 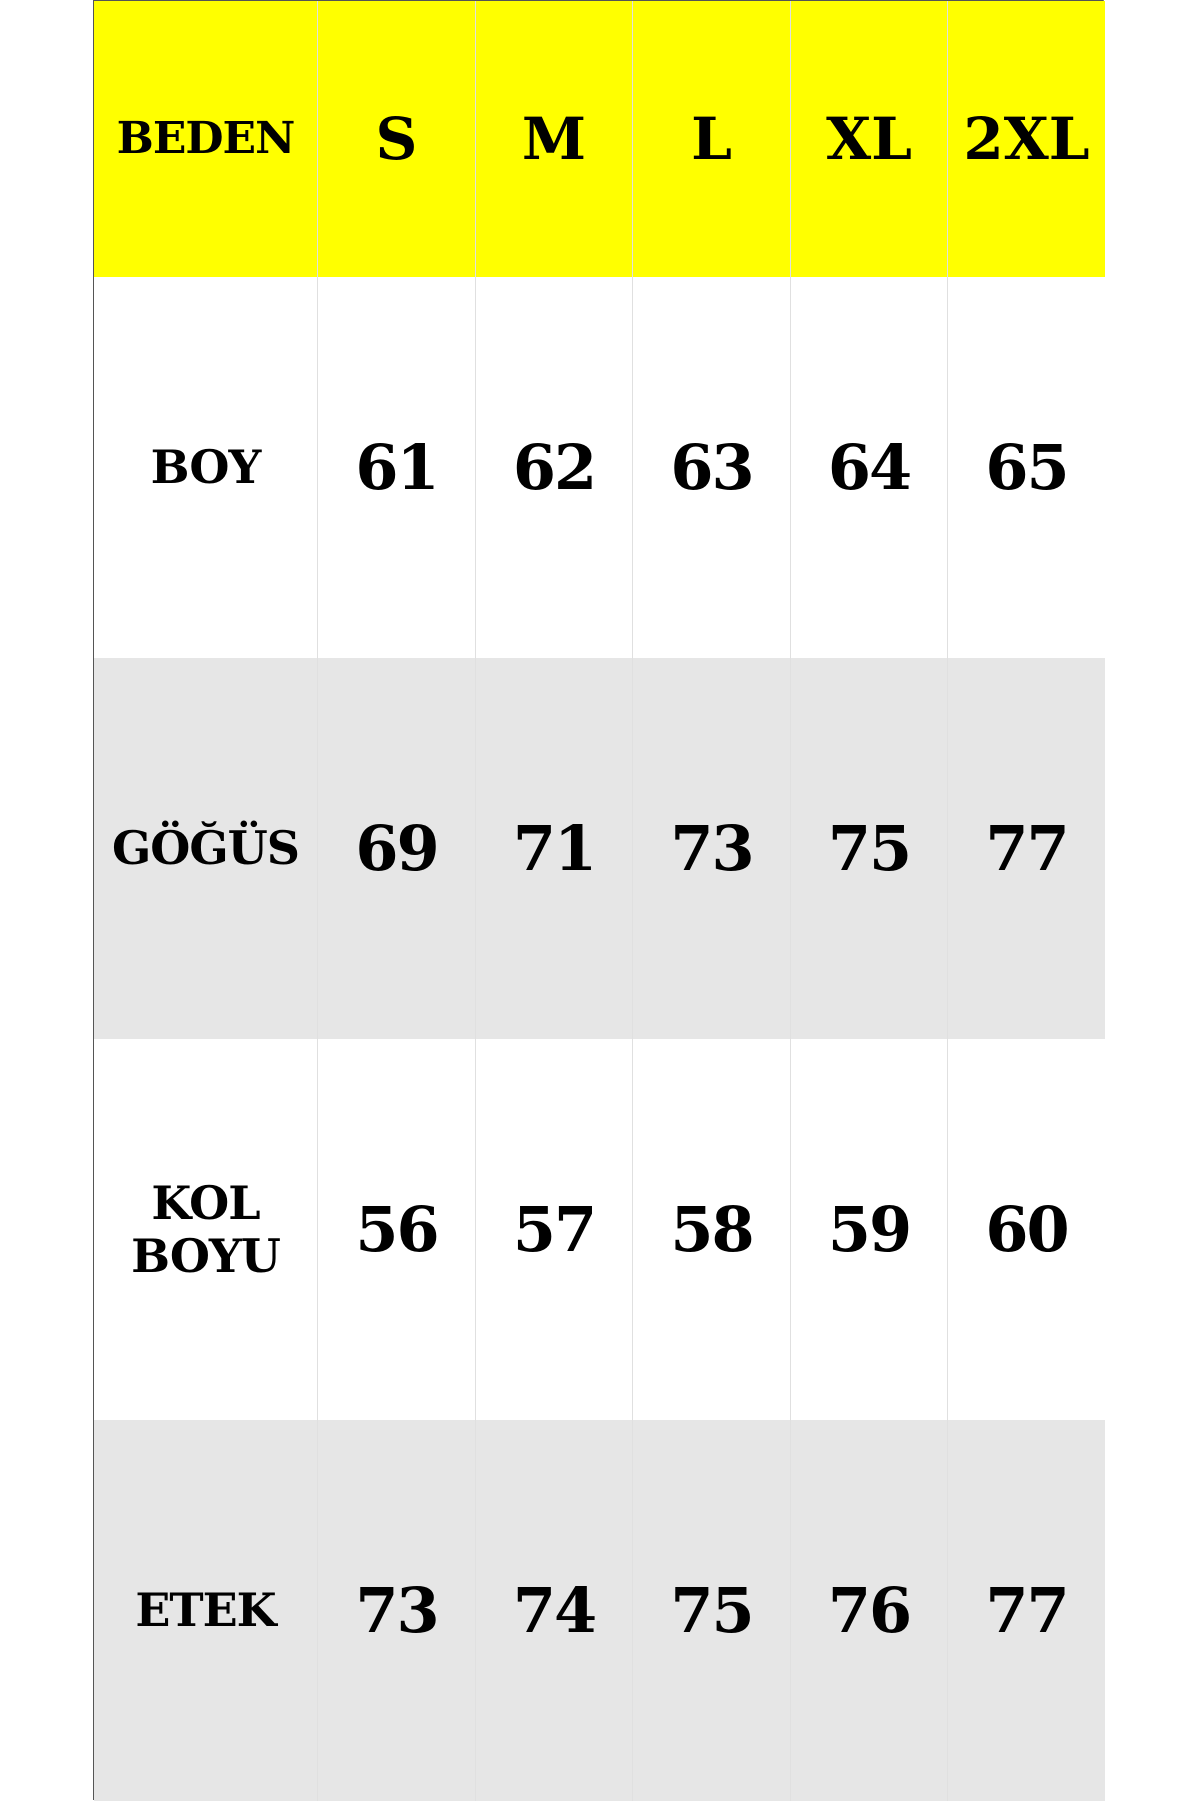 I want to click on row-label: KOL BOYU, so click(x=205, y=1229).